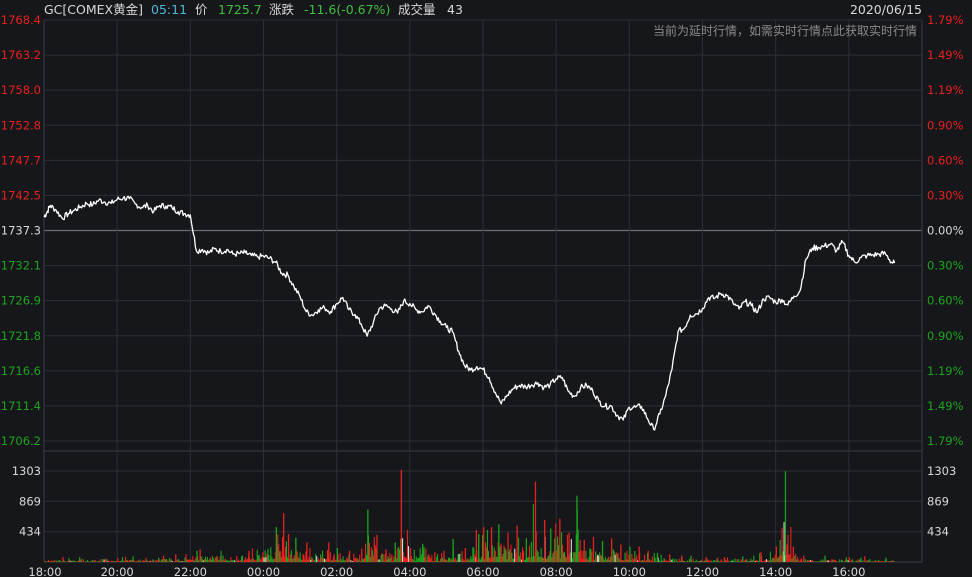 The image size is (972, 577). Describe the element at coordinates (482, 571) in the screenshot. I see `x-tick-label: 06:00` at that location.